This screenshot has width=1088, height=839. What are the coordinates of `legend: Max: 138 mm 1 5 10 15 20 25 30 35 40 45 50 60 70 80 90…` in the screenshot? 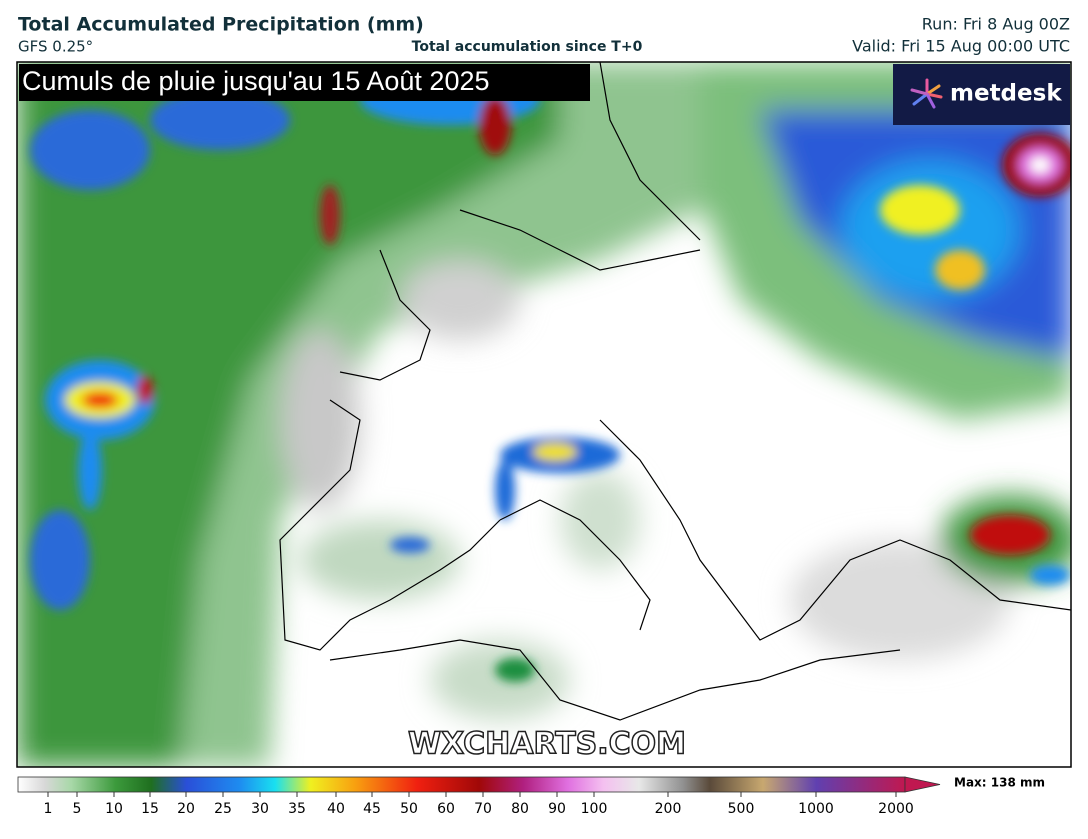 It's located at (531, 796).